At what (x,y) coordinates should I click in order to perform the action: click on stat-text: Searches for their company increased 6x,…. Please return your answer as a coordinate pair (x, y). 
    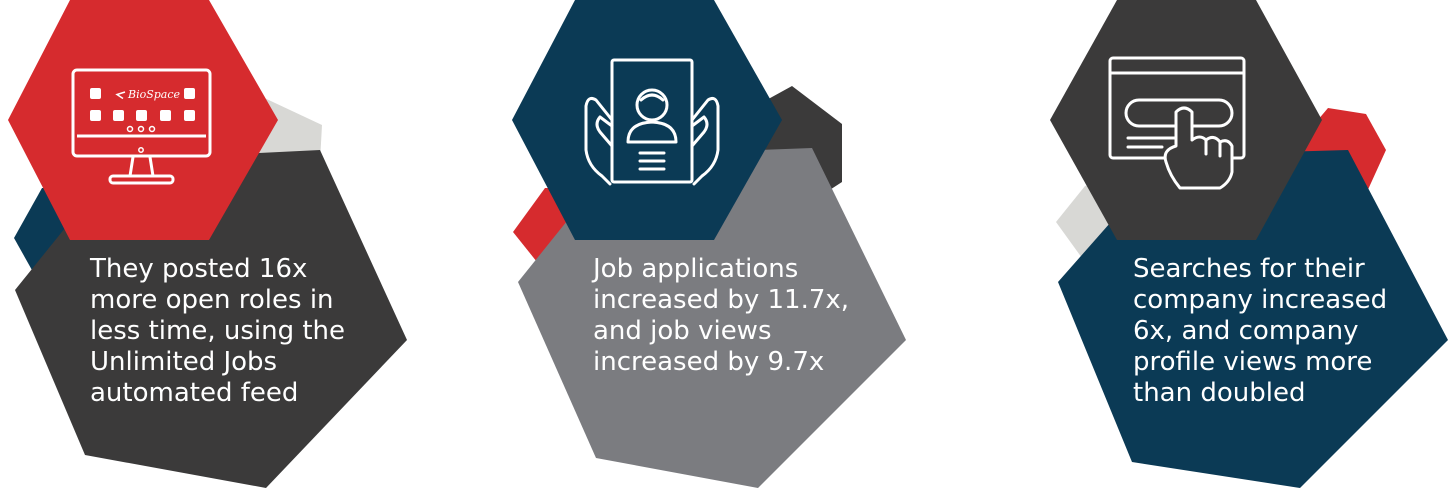
    Looking at the image, I should click on (1260, 331).